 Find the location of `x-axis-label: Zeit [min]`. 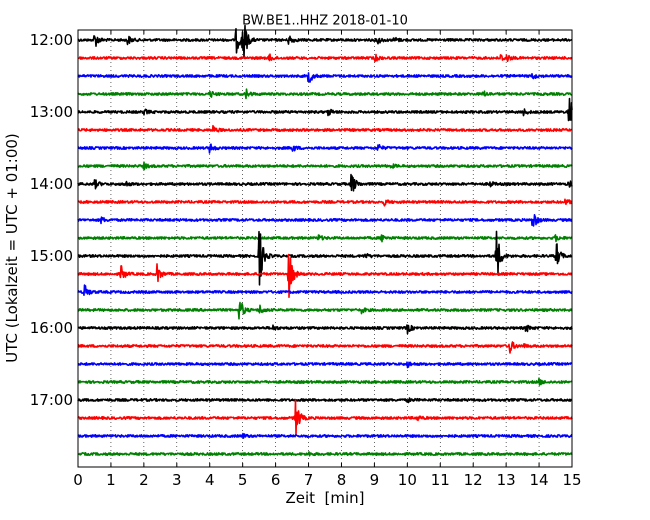

x-axis-label: Zeit [min] is located at coordinates (324, 498).